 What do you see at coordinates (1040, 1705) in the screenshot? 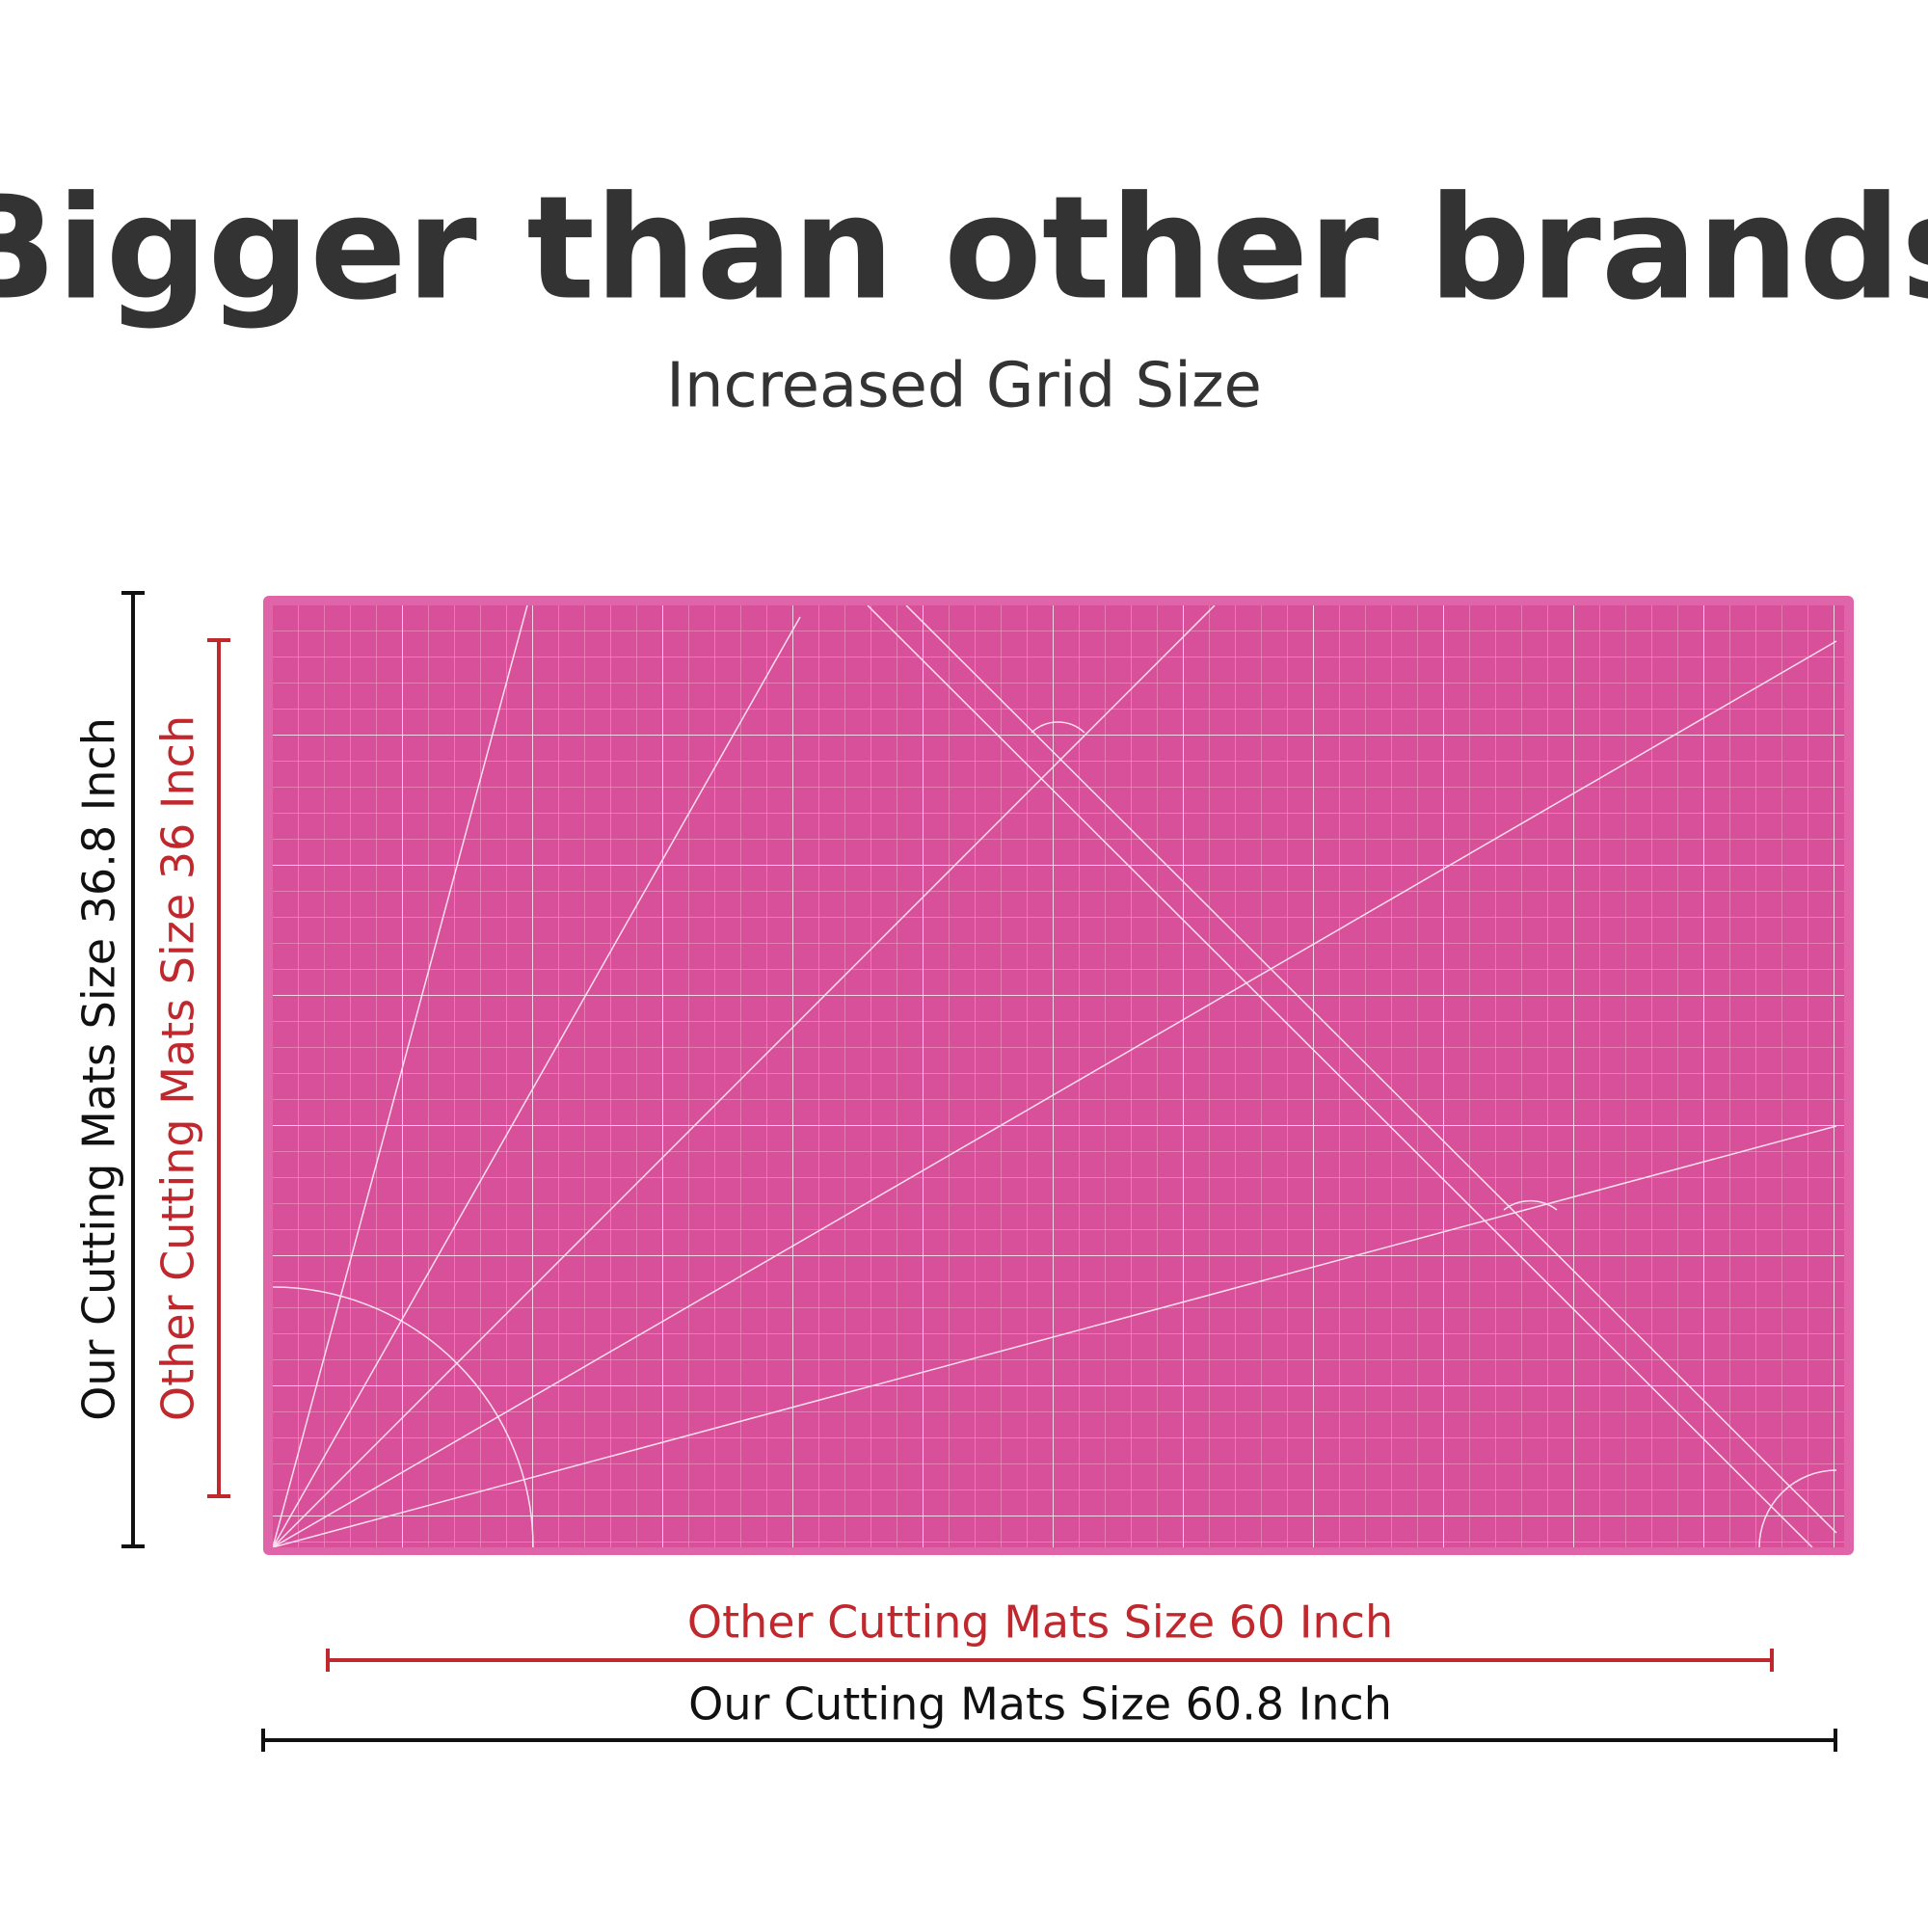
I see `our-width-label: Our Cutting Mats Size 60.8 Inch` at bounding box center [1040, 1705].